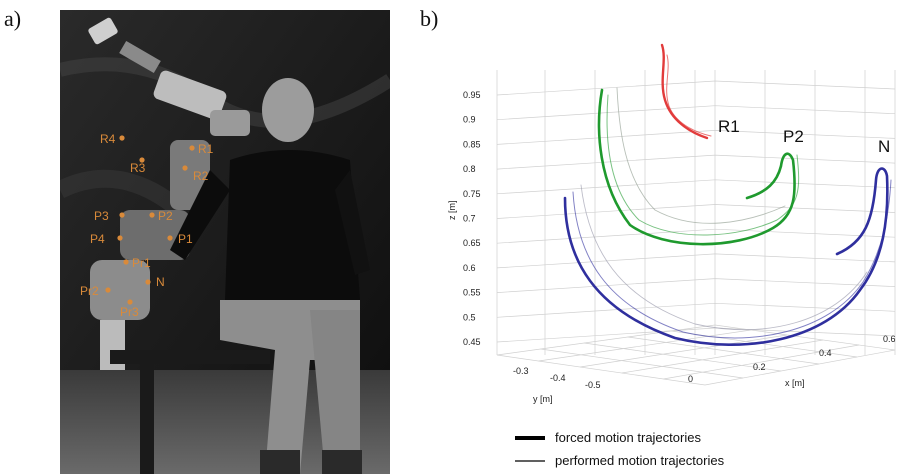  I want to click on trajectory-label-n: N, so click(884, 146).